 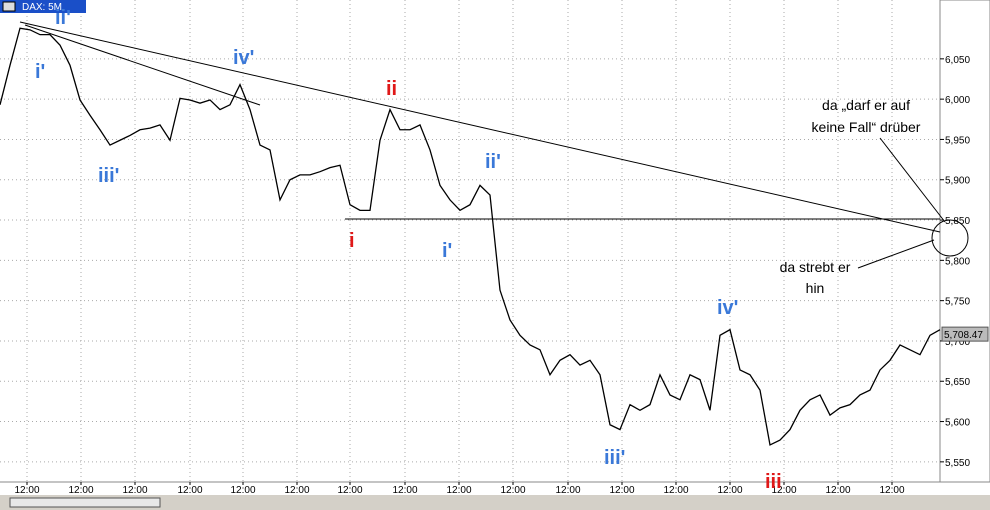 What do you see at coordinates (391, 89) in the screenshot?
I see `wave-label: ii` at bounding box center [391, 89].